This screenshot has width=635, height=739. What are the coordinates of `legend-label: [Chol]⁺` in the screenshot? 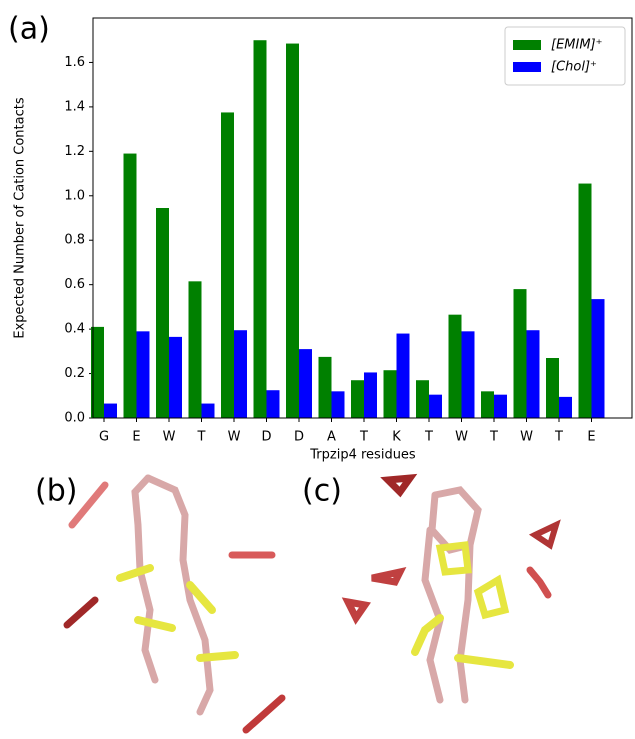 It's located at (574, 67).